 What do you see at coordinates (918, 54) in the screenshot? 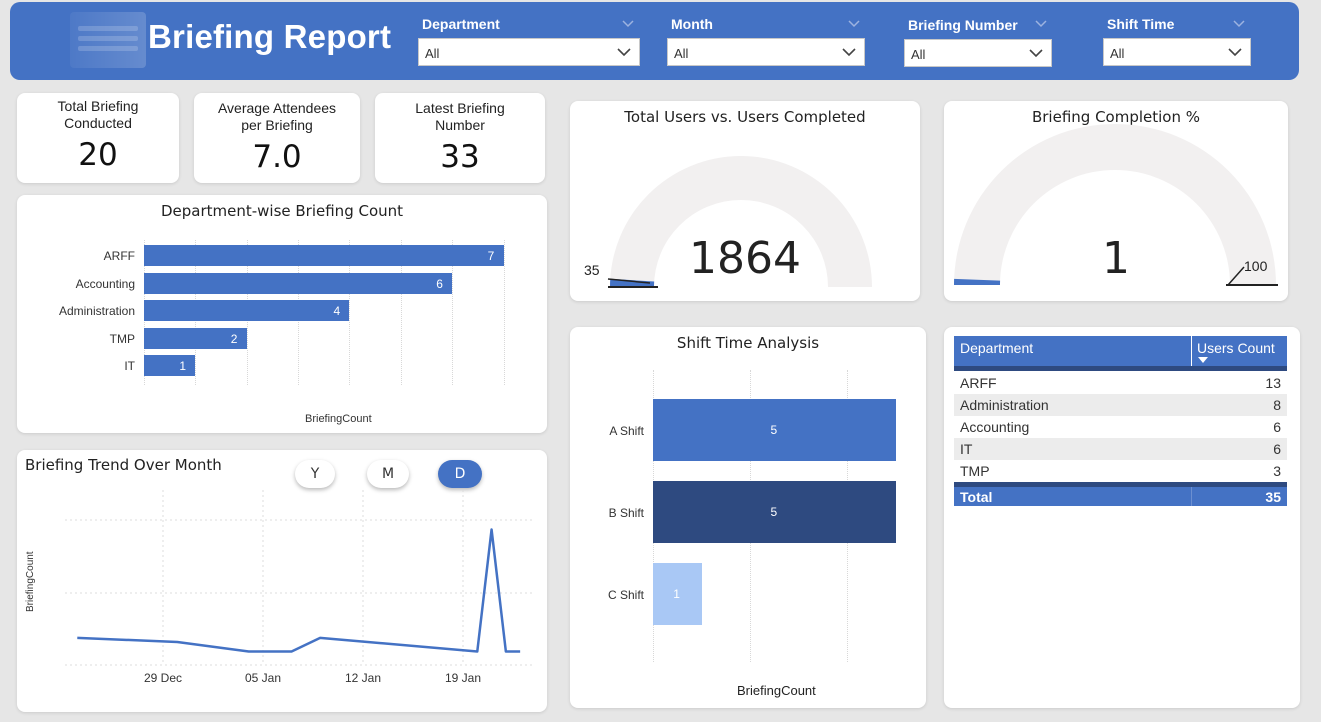
I see `briefing-number-dropdown-value: All` at bounding box center [918, 54].